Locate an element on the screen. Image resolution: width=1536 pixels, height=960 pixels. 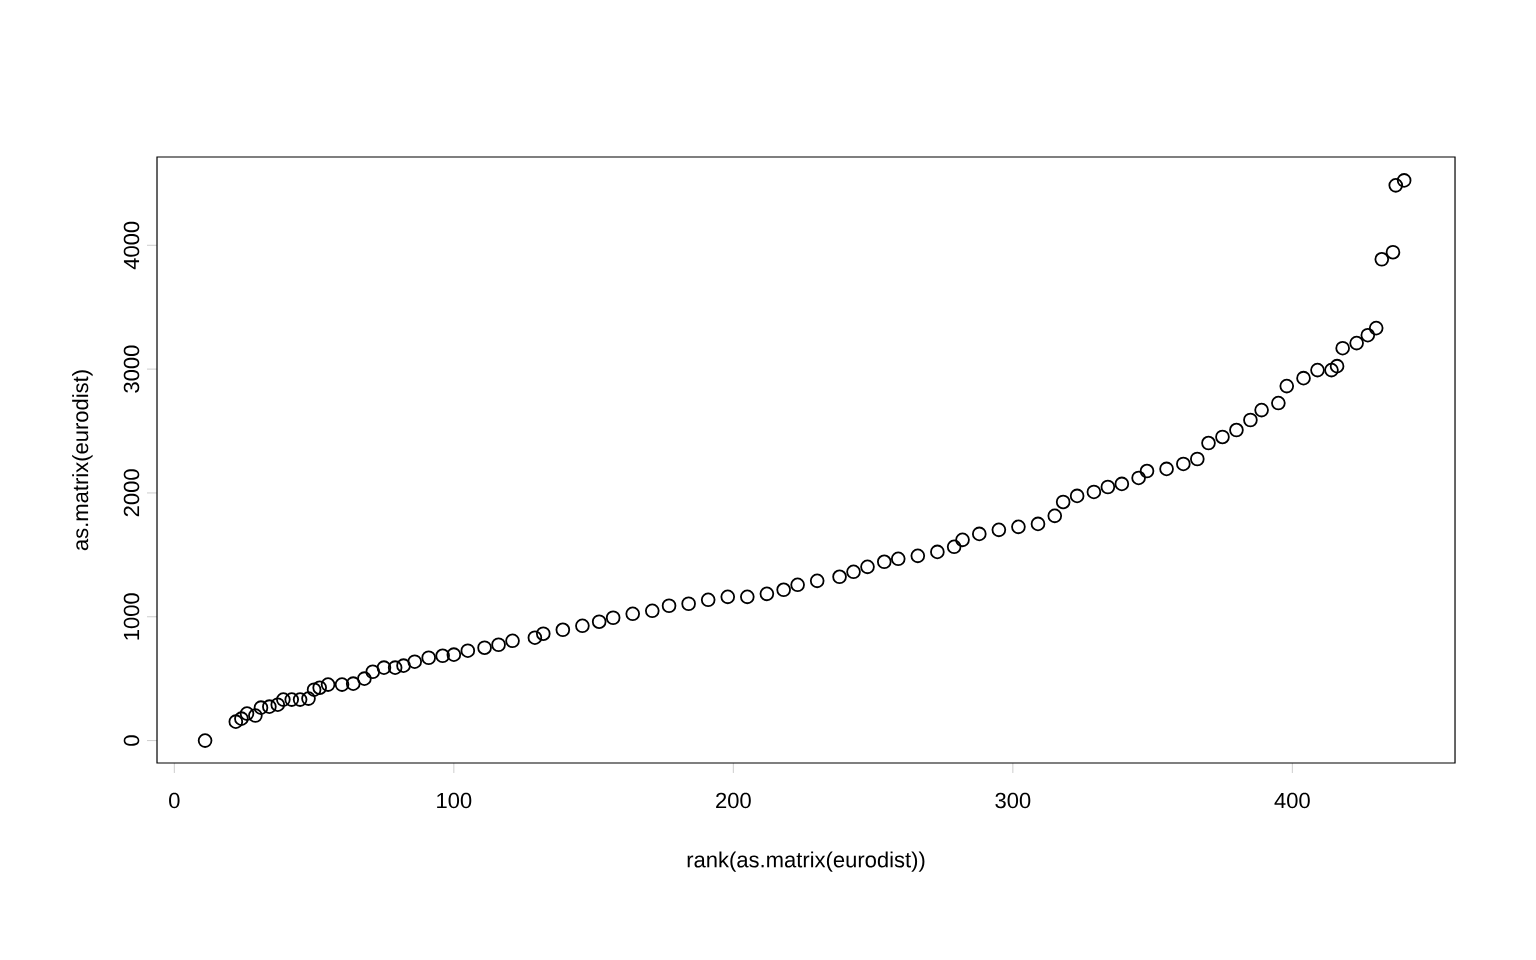
y-tick-label: 0 is located at coordinates (131, 740).